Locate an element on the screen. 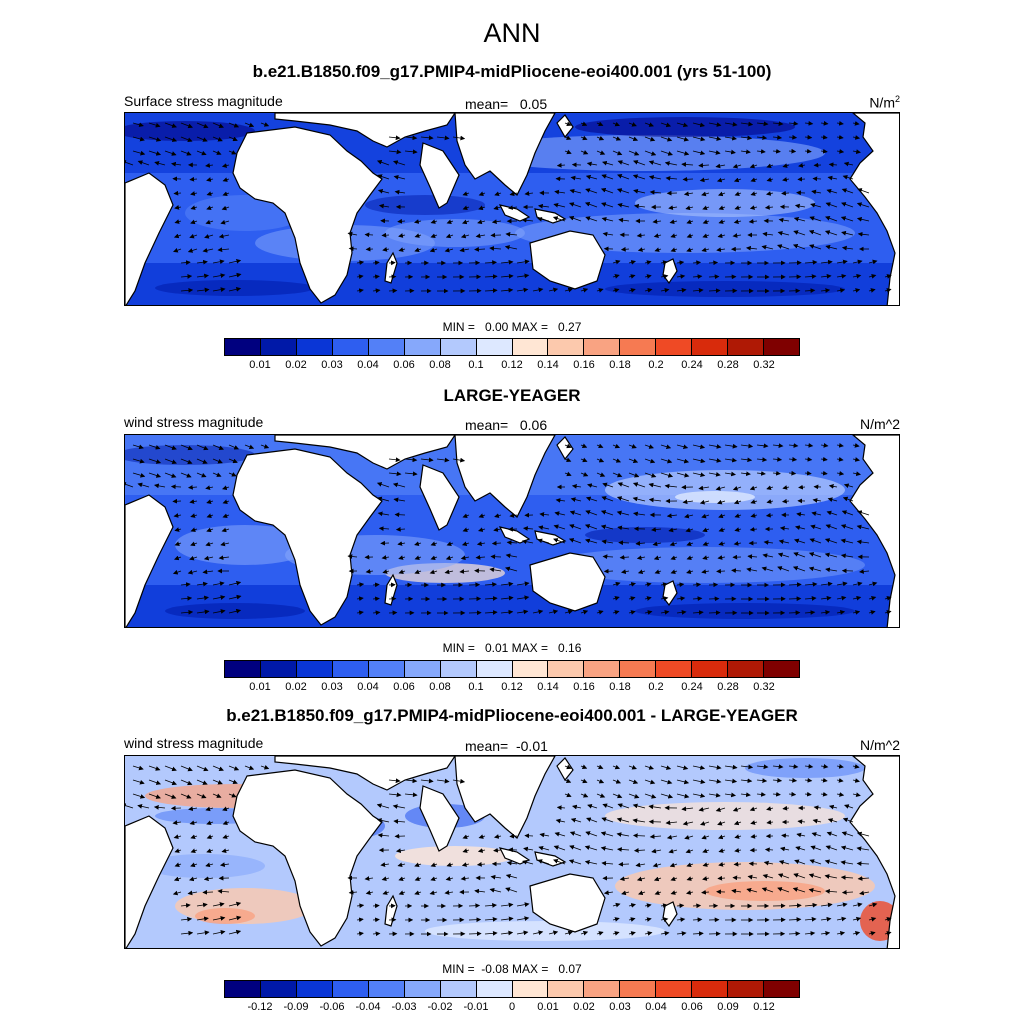  colorbar-tick-label: 0.18 is located at coordinates (620, 365).